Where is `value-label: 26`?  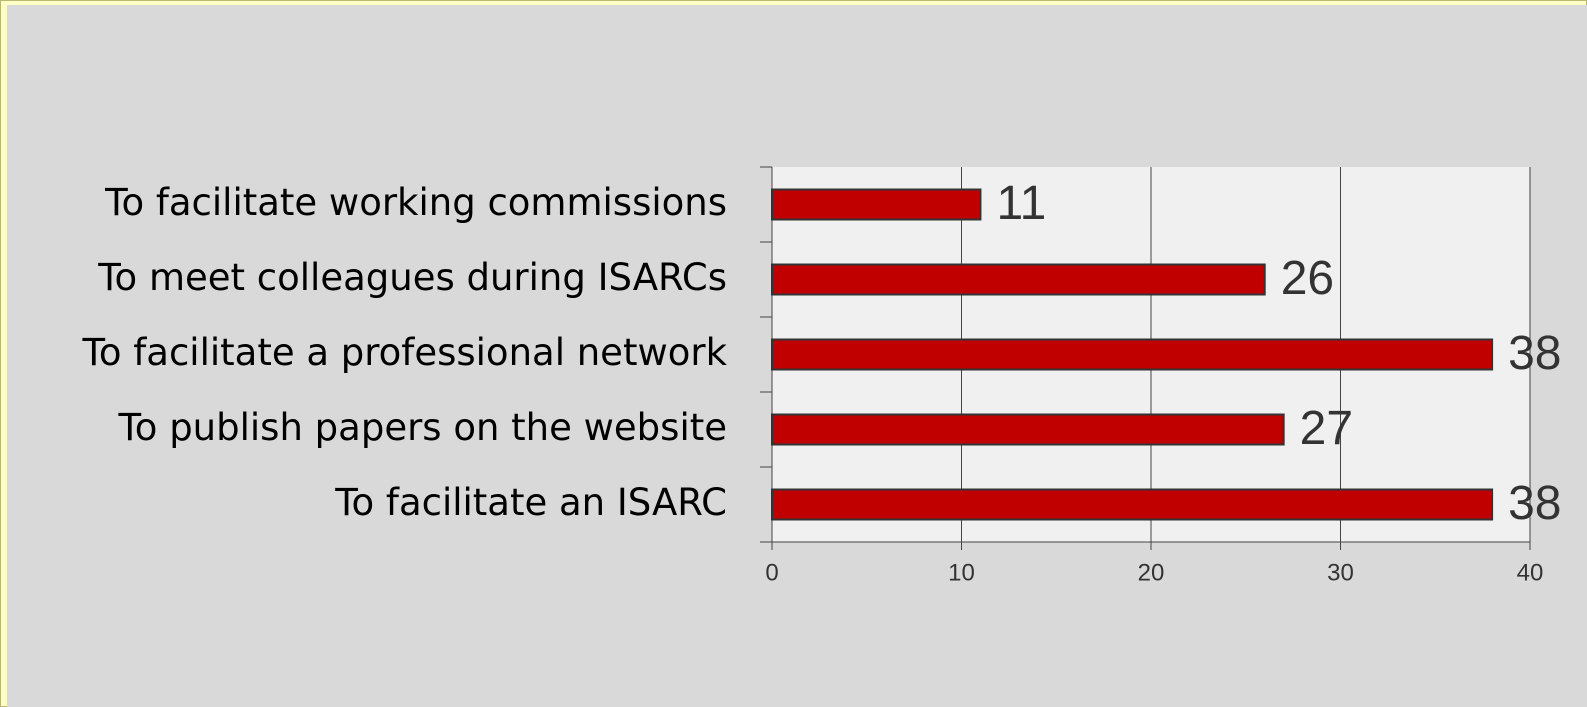 value-label: 26 is located at coordinates (1307, 278).